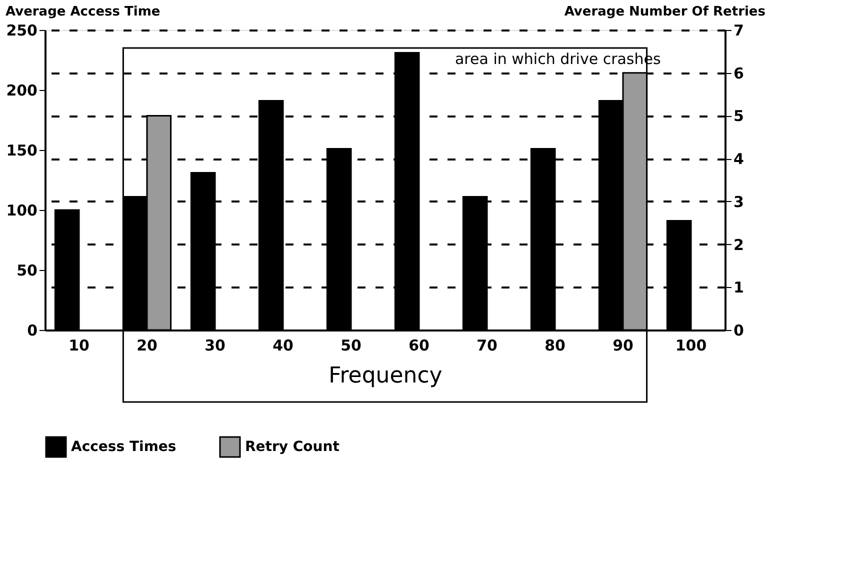 The image size is (861, 563). I want to click on y2-tick-label: 7, so click(739, 31).